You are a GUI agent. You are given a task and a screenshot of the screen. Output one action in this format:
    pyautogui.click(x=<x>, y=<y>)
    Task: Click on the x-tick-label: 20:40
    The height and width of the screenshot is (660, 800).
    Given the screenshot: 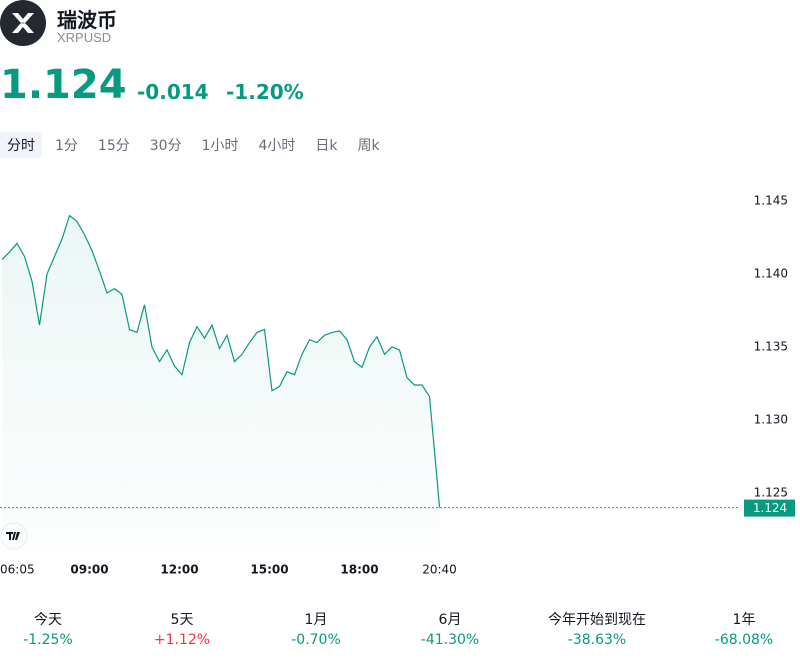 What is the action you would take?
    pyautogui.click(x=439, y=570)
    